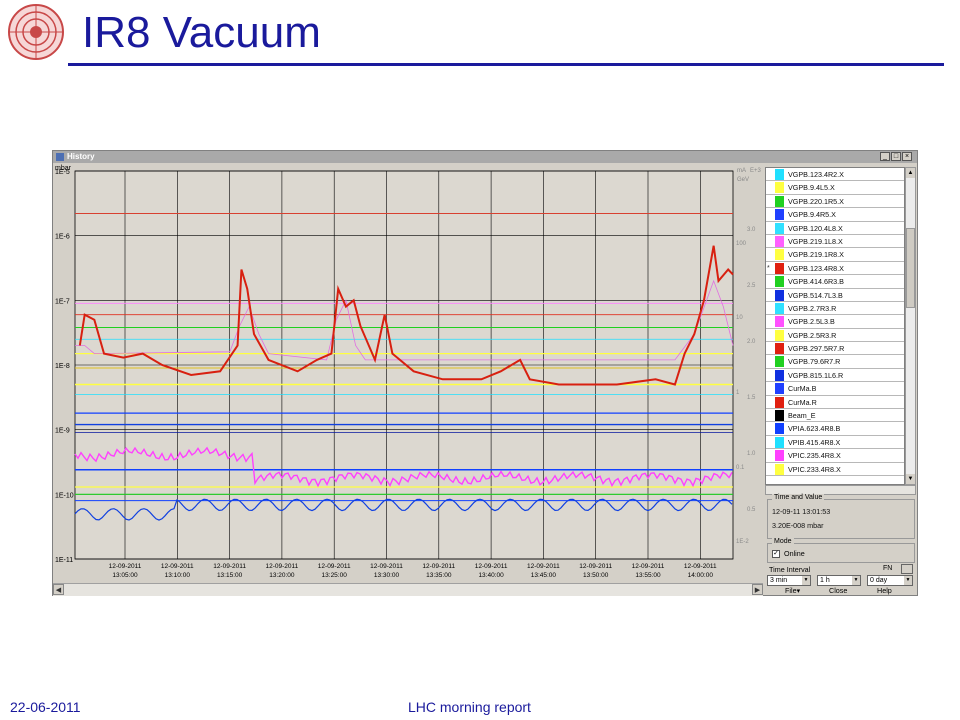  I want to click on signal-row: VGPB.414.6R3.B, so click(835, 282).